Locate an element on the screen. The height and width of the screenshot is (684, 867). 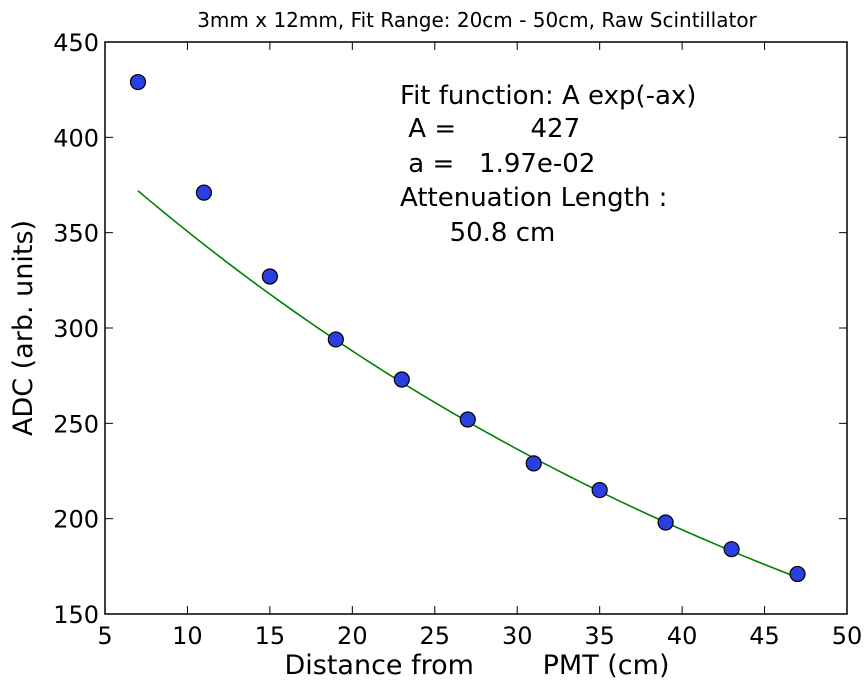
x-tick-label: 15 is located at coordinates (270, 636).